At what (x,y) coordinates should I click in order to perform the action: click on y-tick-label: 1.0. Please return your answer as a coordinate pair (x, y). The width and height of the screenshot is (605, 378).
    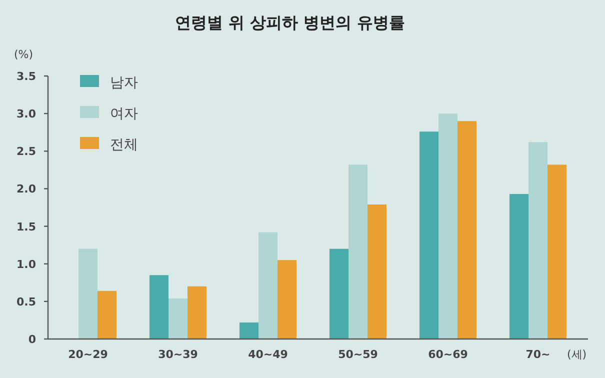
    Looking at the image, I should click on (26, 264).